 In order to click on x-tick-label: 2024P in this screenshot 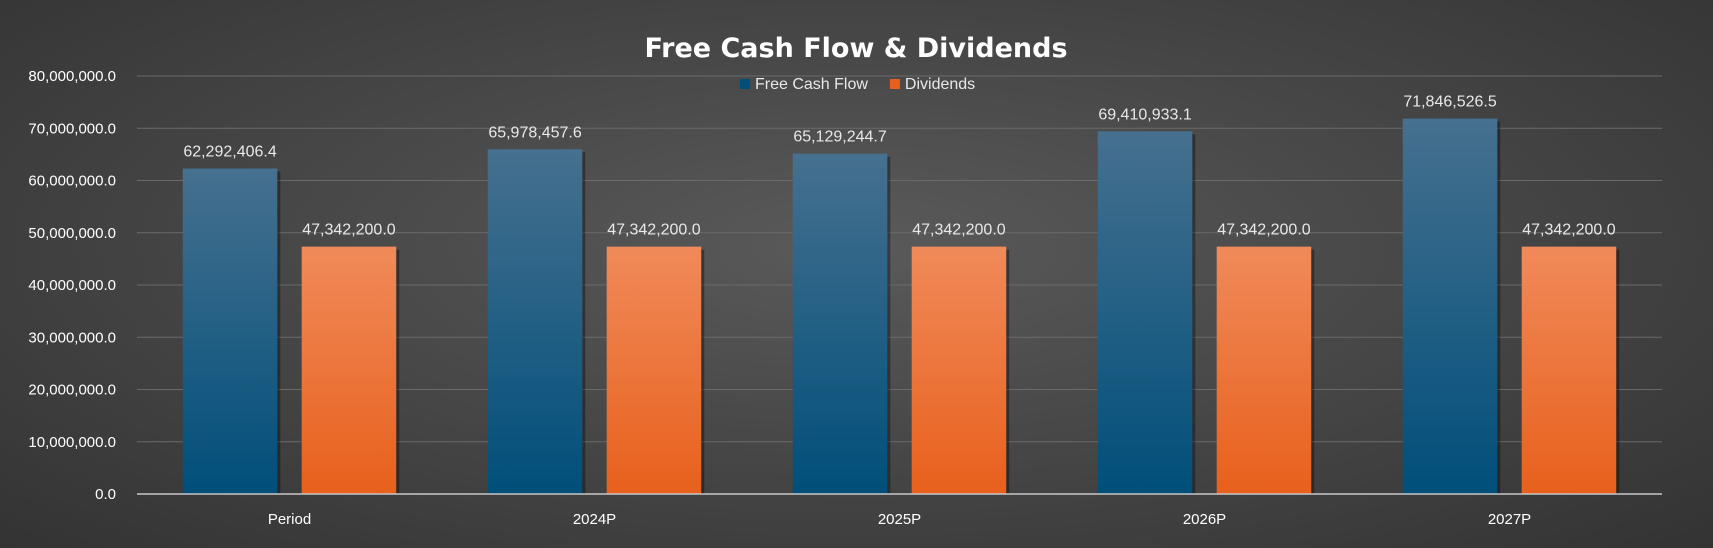, I will do `click(594, 519)`.